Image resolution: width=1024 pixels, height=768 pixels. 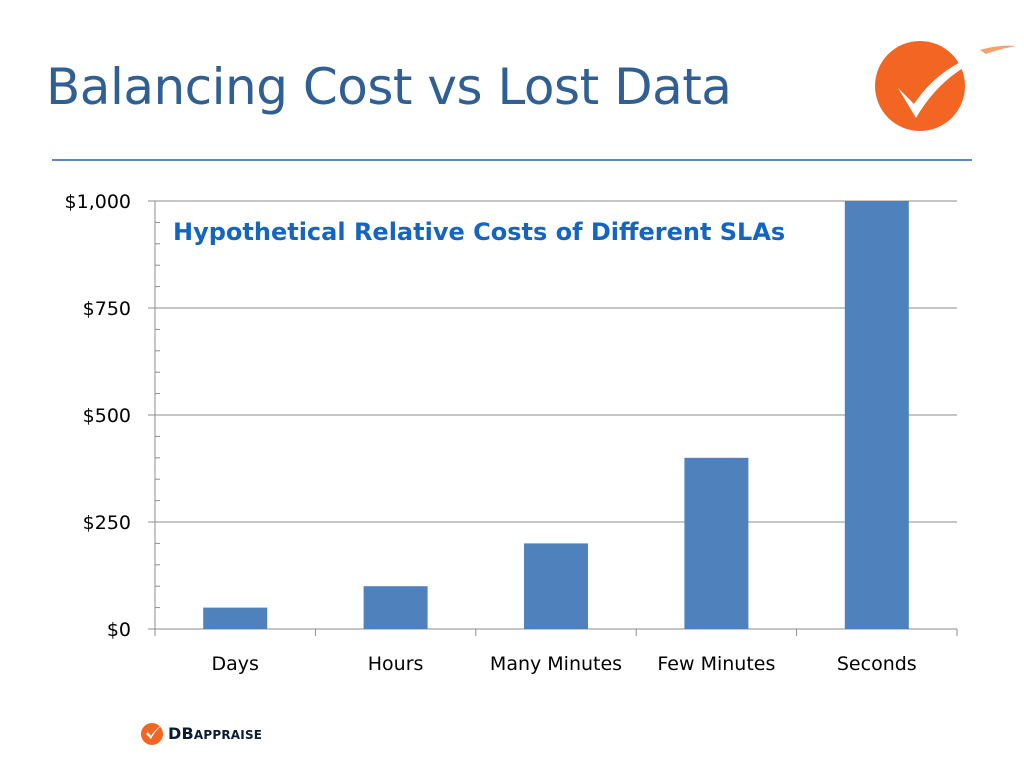 I want to click on brand-wordmark: DBAPPRAISE, so click(x=215, y=733).